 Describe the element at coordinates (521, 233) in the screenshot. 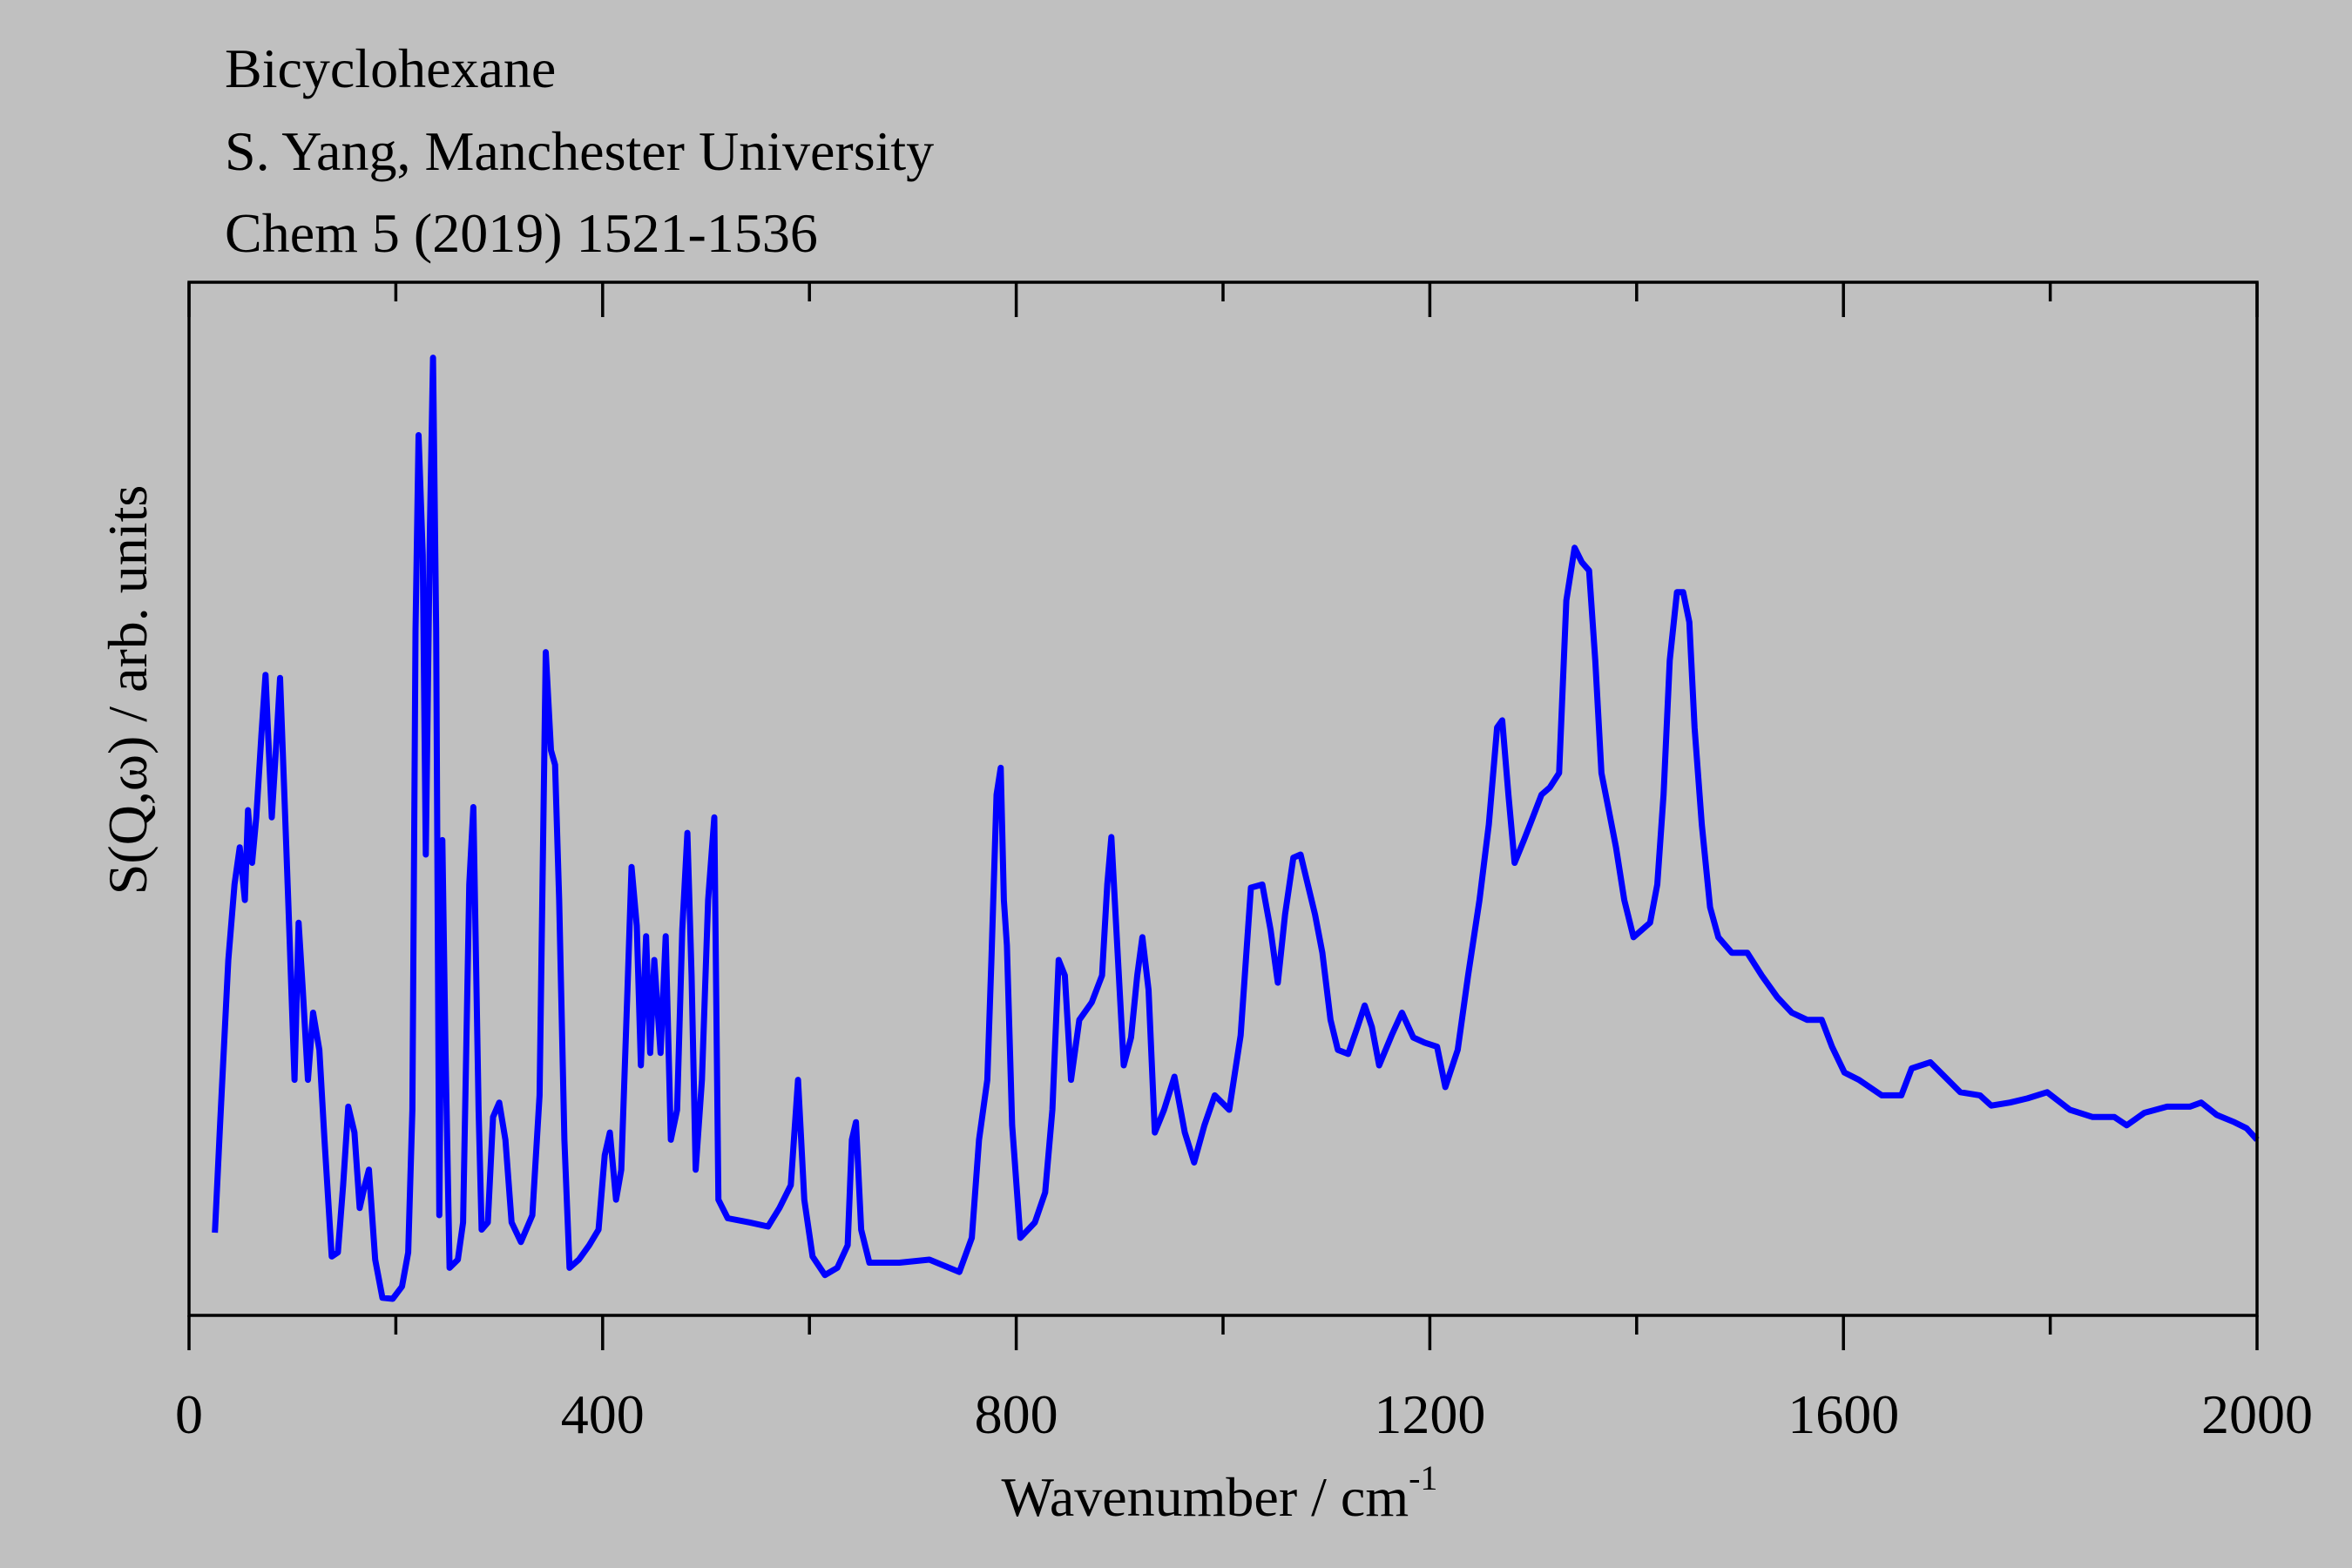

I see `subtitle: Chem 5 (2019) 1521-1536` at that location.